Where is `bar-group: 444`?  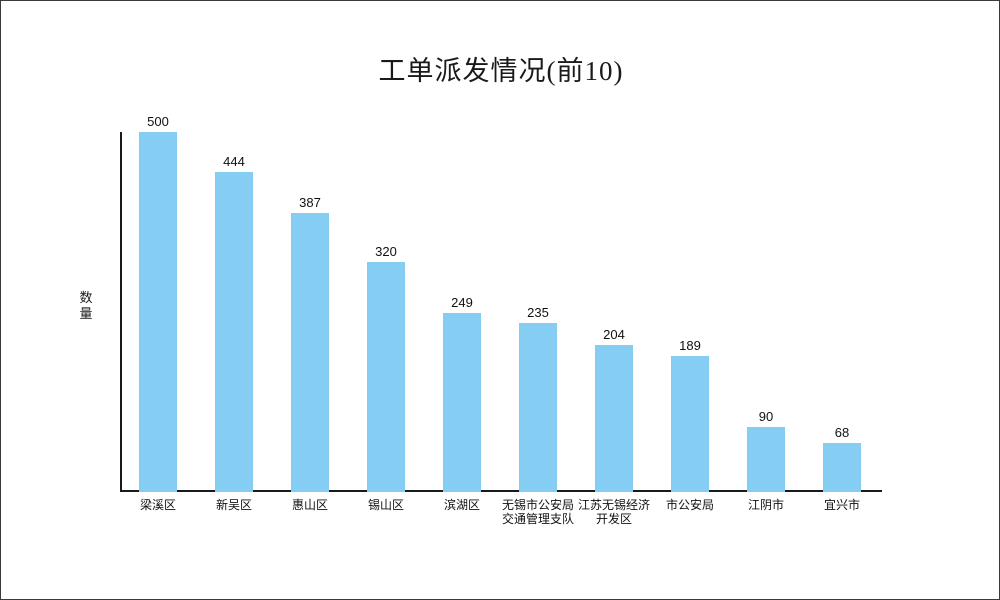
bar-group: 444 is located at coordinates (234, 312).